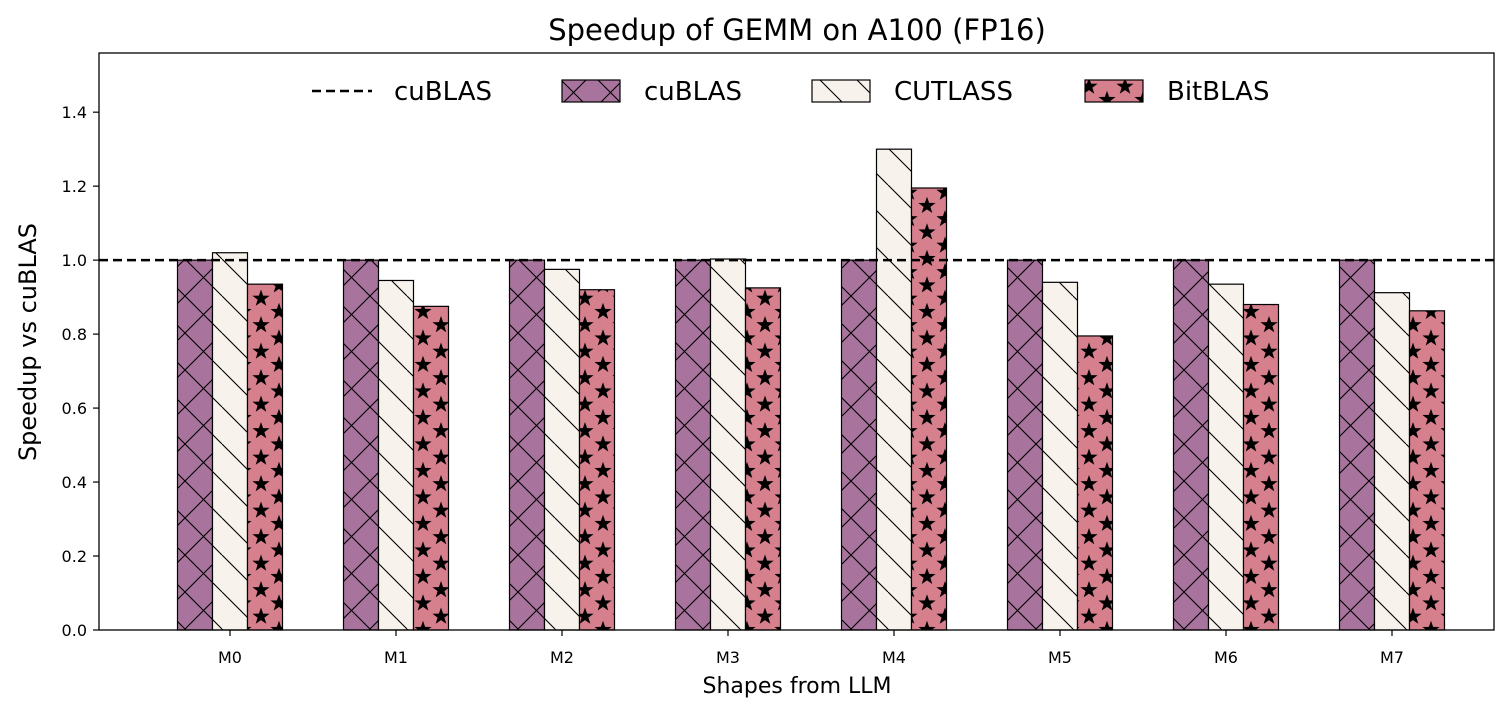  What do you see at coordinates (195, 445) in the screenshot?
I see `bar-cublas-m0` at bounding box center [195, 445].